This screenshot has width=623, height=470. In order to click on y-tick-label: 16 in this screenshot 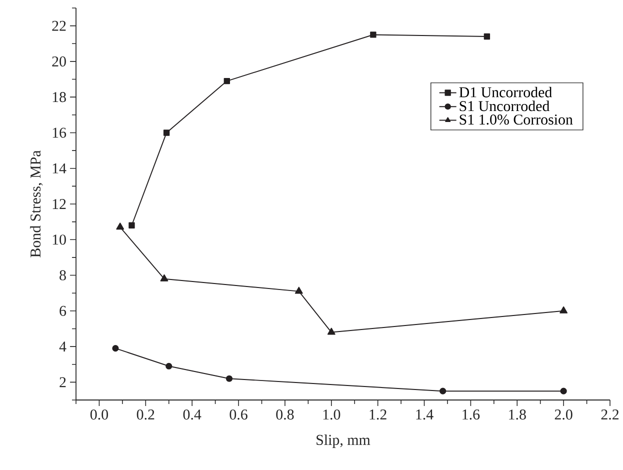, I will do `click(59, 133)`.